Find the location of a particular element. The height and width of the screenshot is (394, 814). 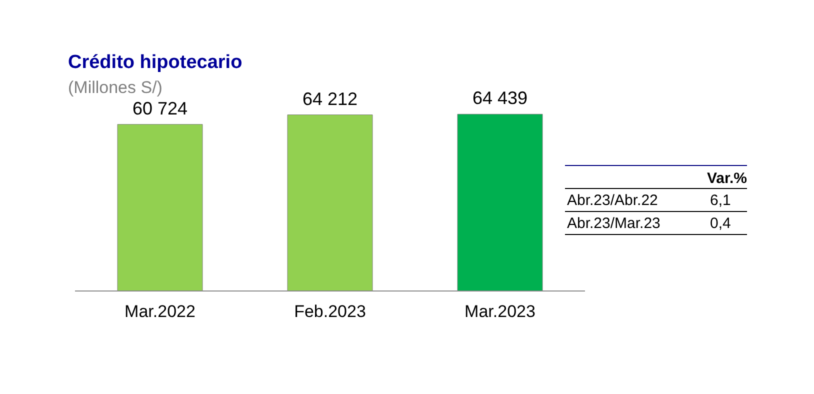

data-label: 64 212 is located at coordinates (330, 98).